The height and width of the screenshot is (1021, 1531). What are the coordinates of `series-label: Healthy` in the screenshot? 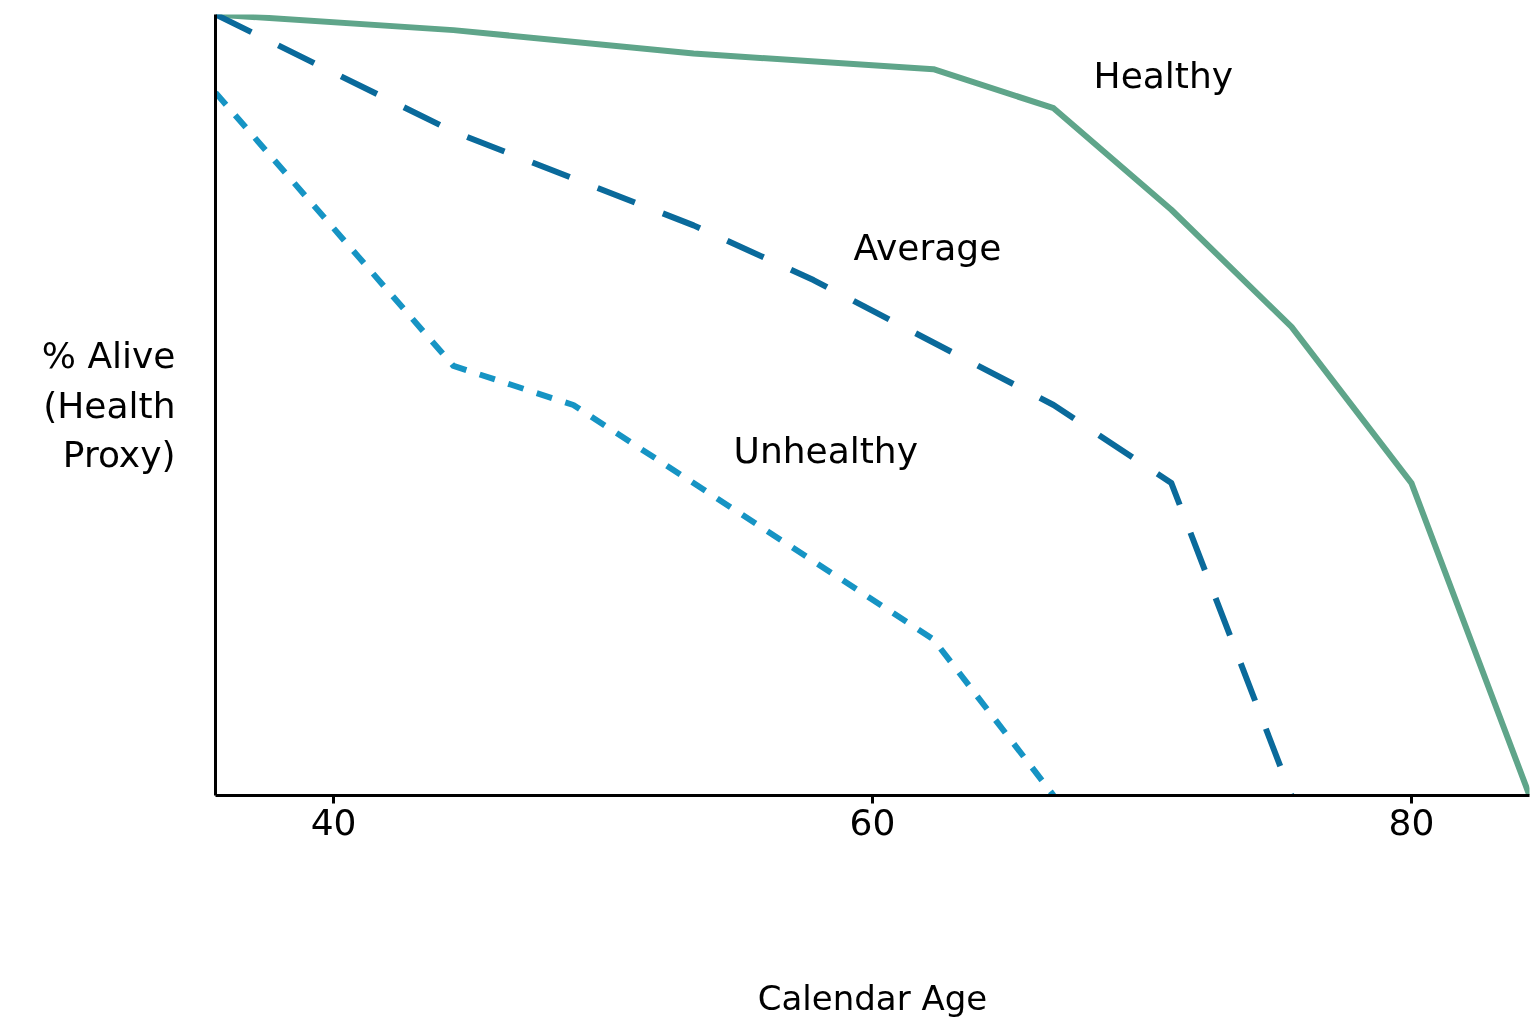 It's located at (1163, 76).